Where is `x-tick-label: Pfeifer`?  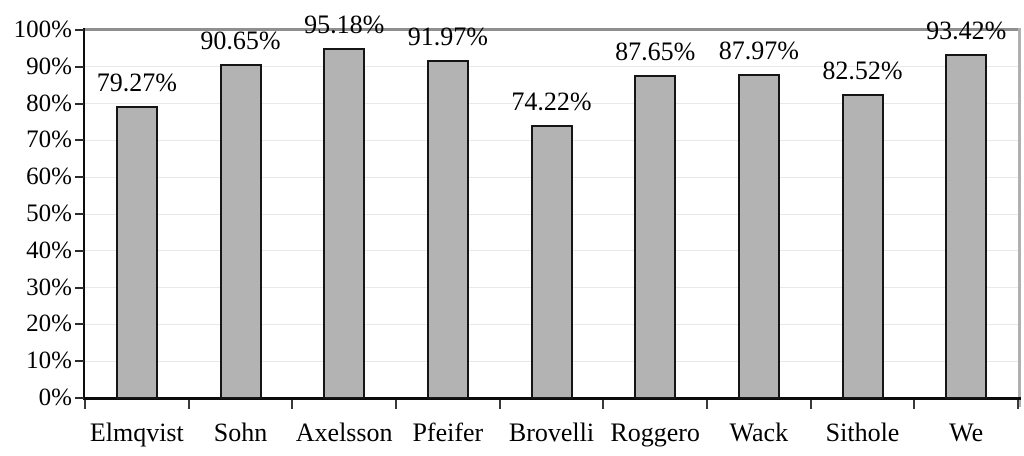 x-tick-label: Pfeifer is located at coordinates (448, 432).